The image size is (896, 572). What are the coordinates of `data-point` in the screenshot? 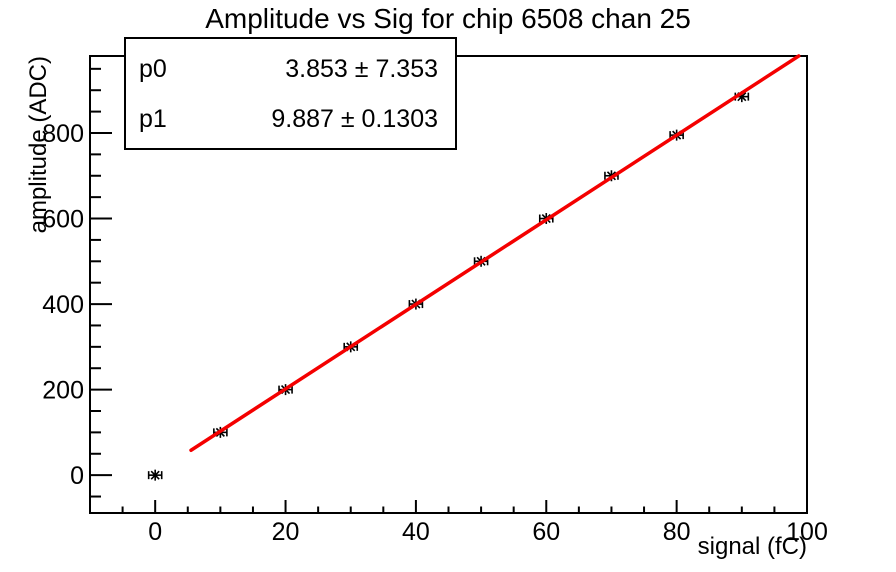 It's located at (155, 475).